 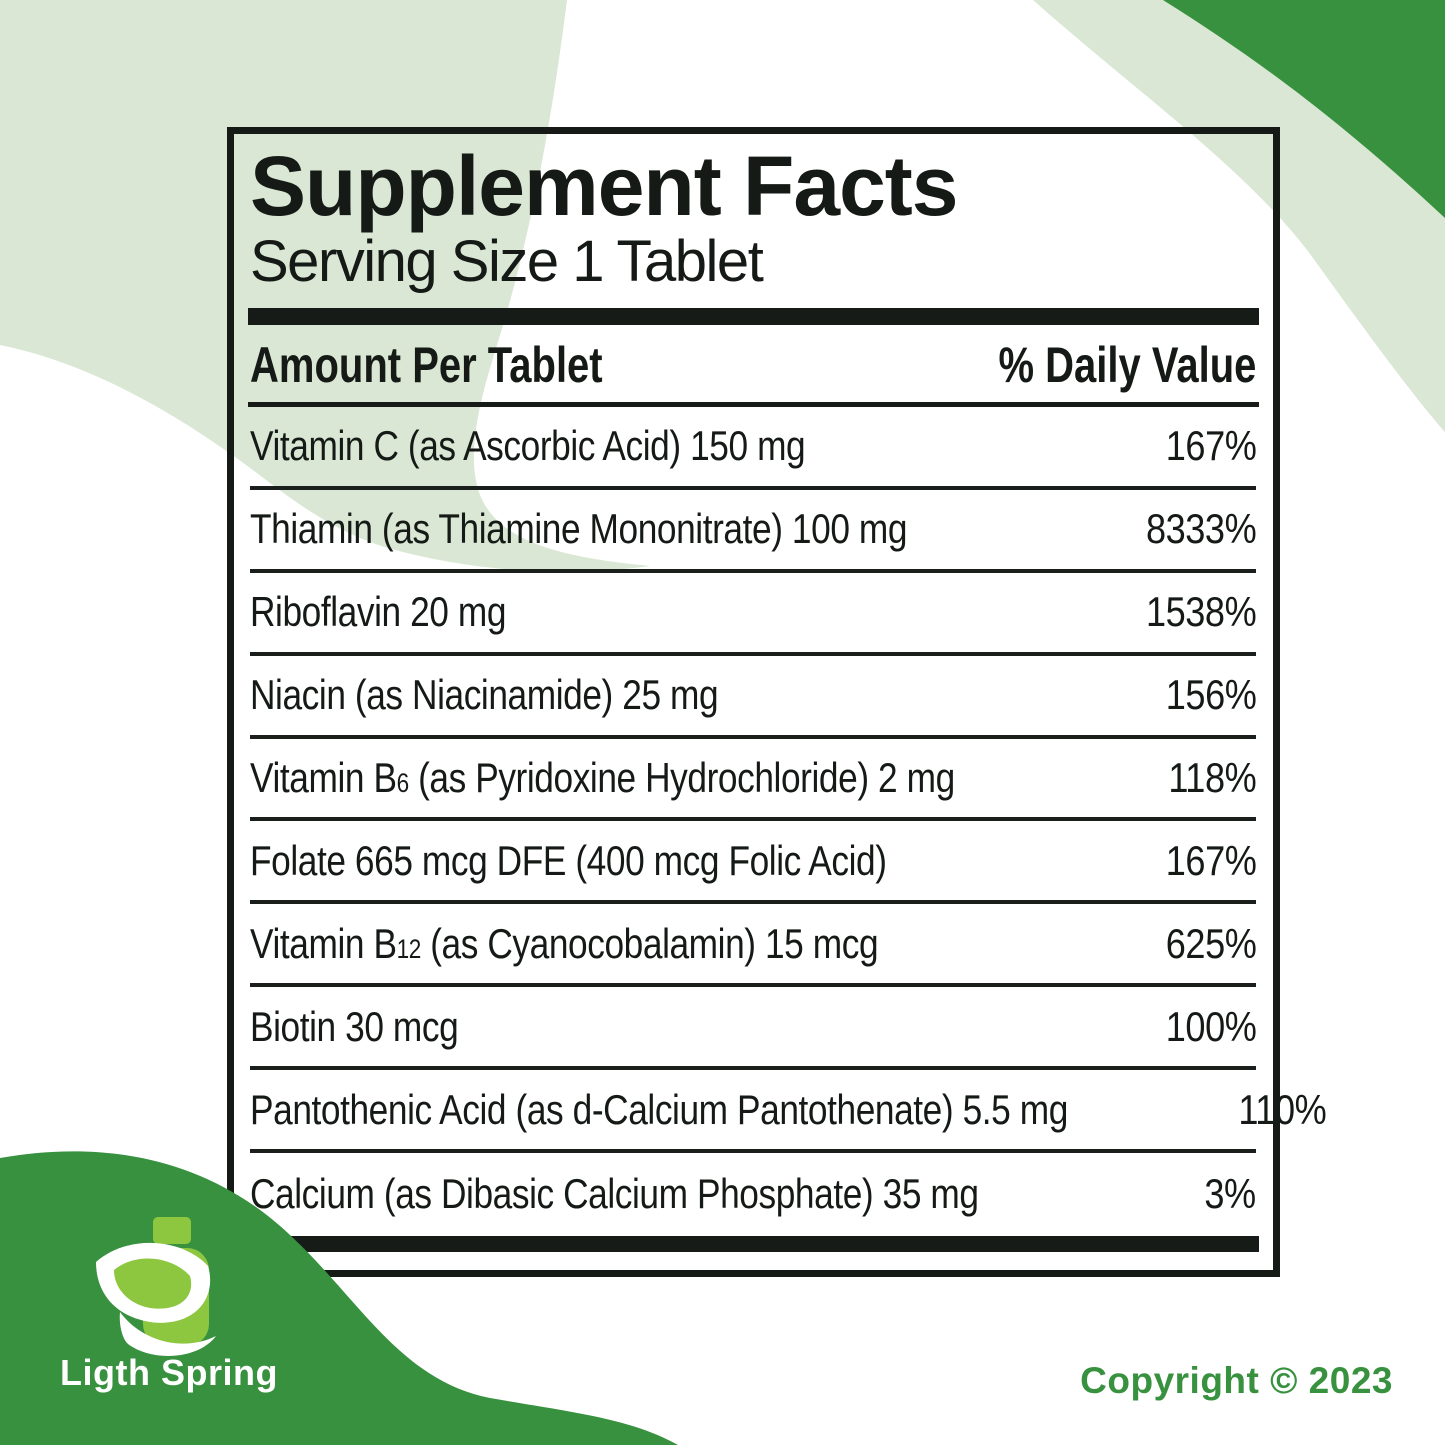 I want to click on nutrient-daily-value: 118%, so click(x=1212, y=777).